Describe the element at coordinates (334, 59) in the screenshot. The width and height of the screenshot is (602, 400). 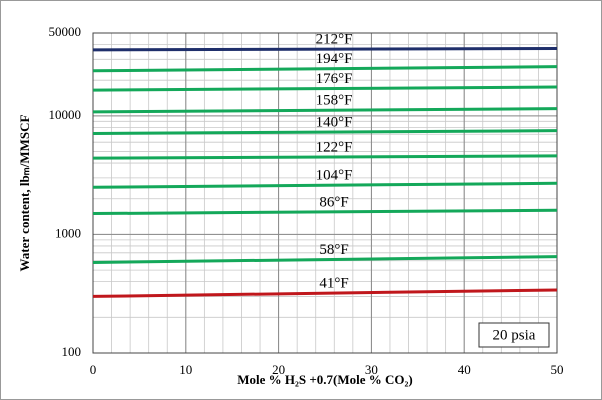
I see `series-label: 194°F` at that location.